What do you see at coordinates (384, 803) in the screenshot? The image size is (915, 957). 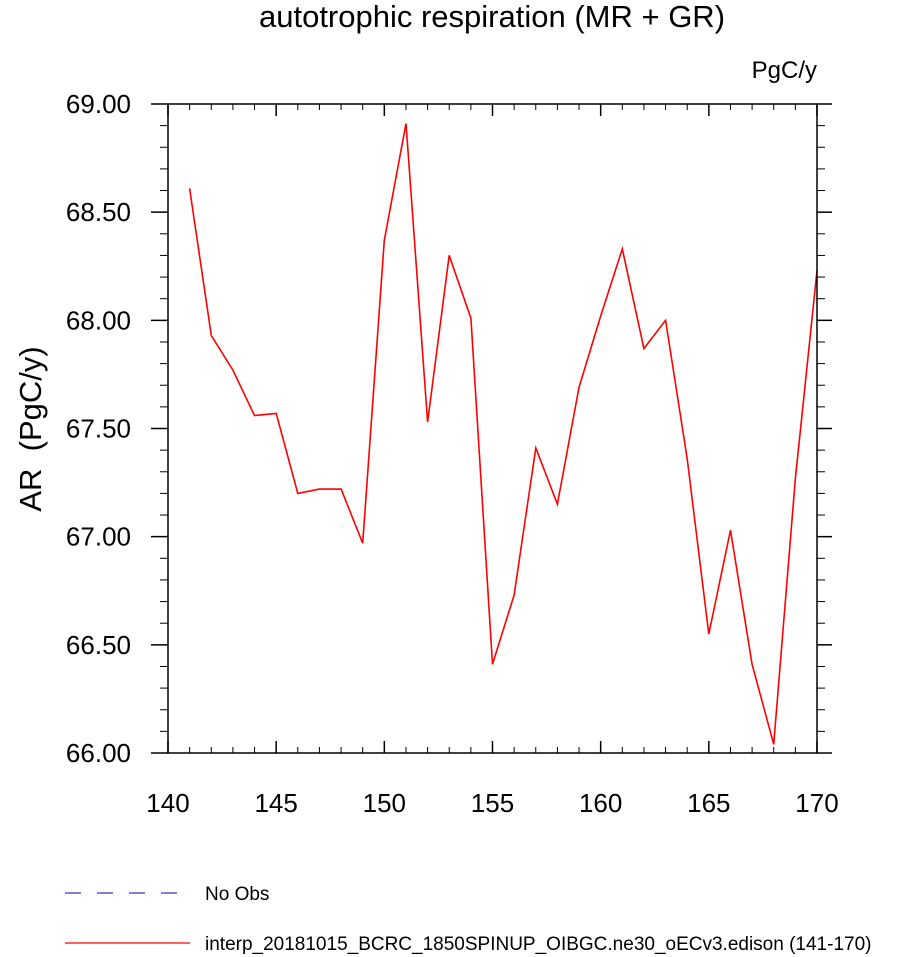 I see `x-tick-label: 150` at bounding box center [384, 803].